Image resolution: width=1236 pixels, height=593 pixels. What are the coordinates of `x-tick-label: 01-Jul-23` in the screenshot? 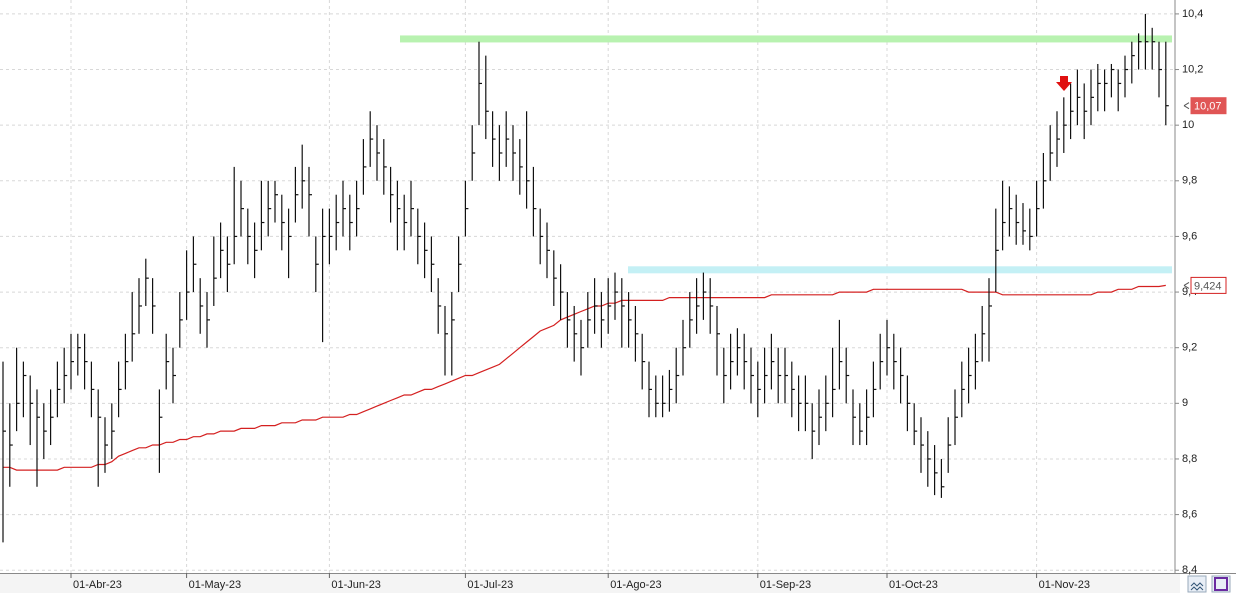 It's located at (490, 585).